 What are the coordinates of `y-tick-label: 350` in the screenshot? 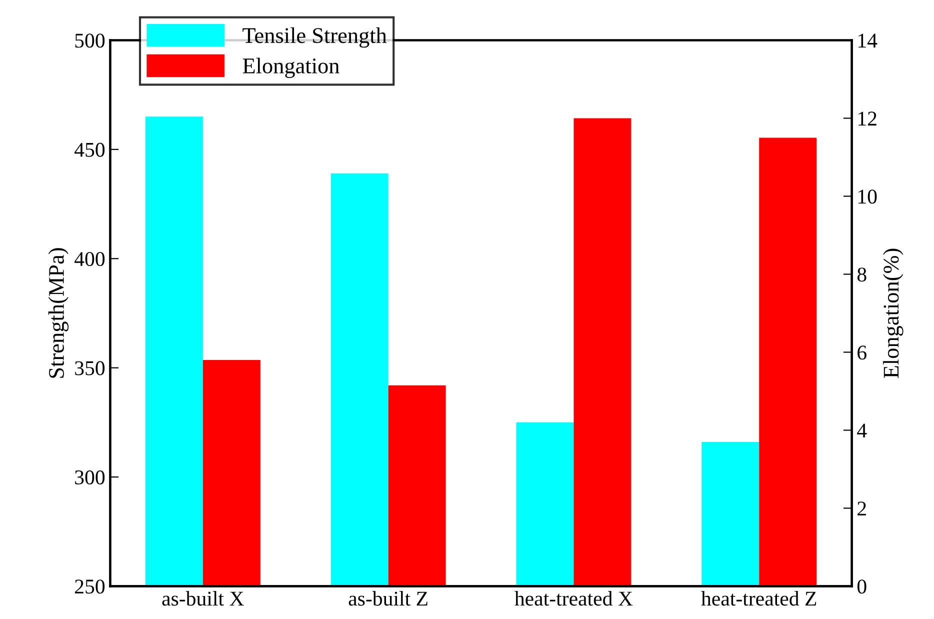 It's located at (90, 368).